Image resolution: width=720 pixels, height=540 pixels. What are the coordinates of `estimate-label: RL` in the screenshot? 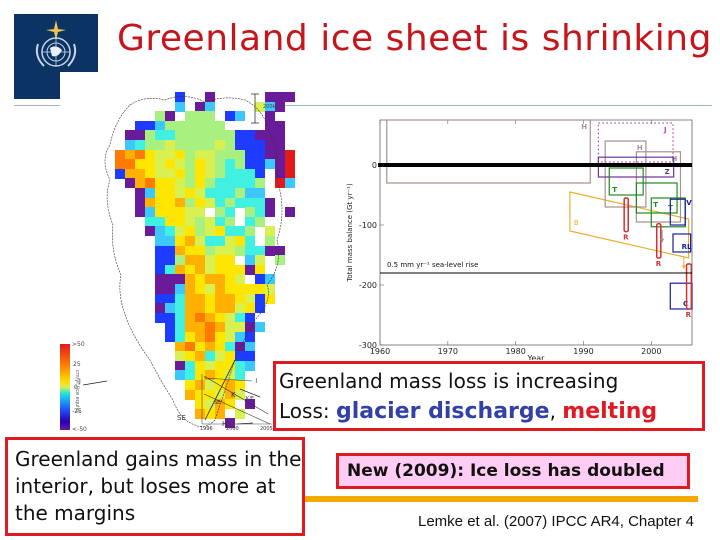 It's located at (687, 247).